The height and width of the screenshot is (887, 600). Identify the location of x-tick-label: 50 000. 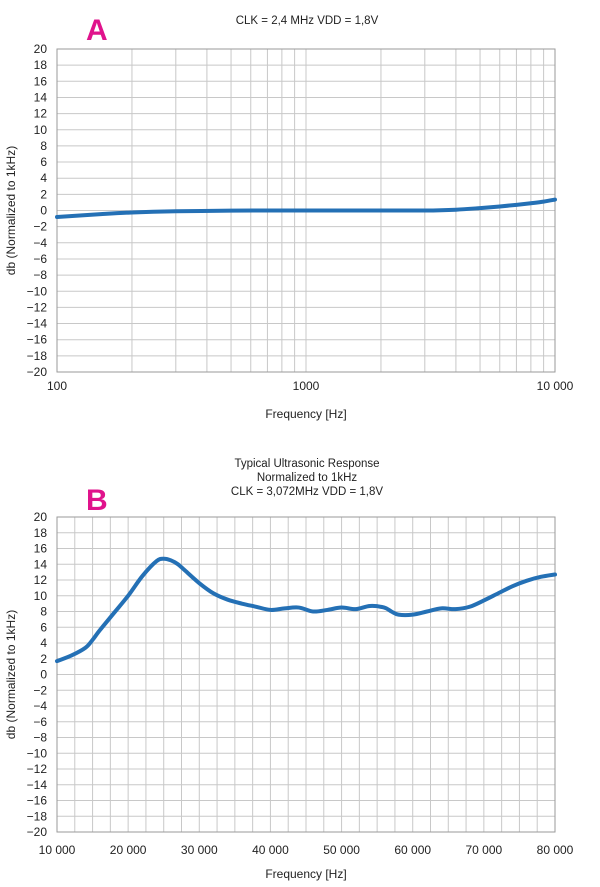
(341, 850).